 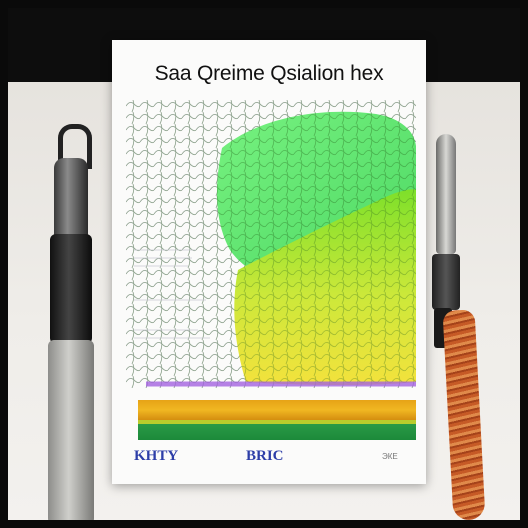 I want to click on right-pen-wood, so click(x=464, y=414).